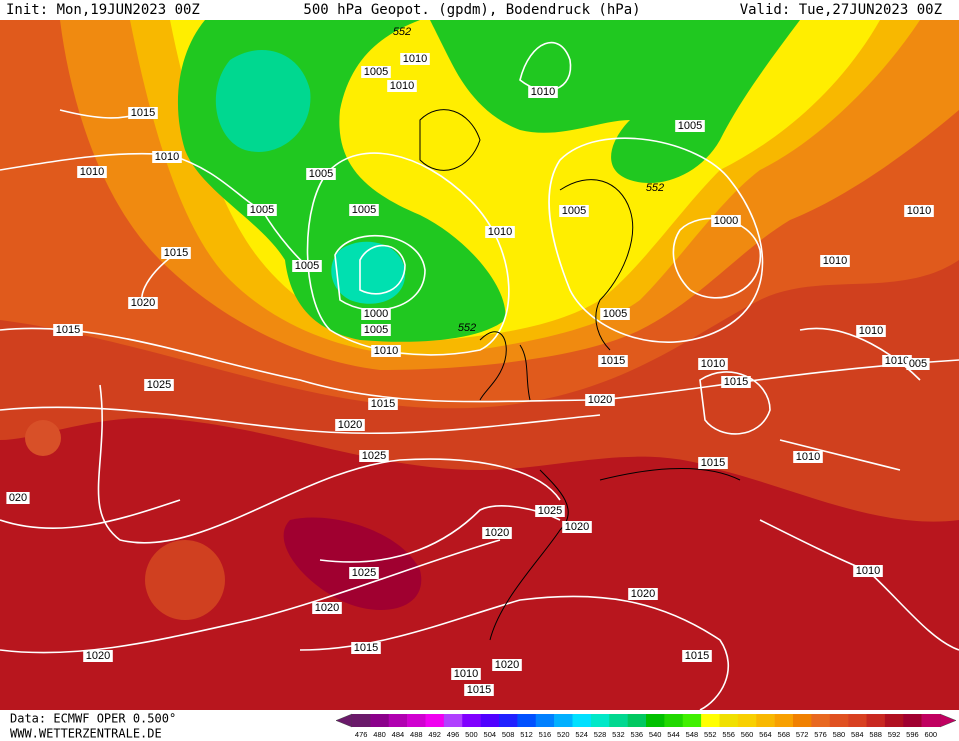  What do you see at coordinates (728, 734) in the screenshot?
I see `colorbar-label: 556` at bounding box center [728, 734].